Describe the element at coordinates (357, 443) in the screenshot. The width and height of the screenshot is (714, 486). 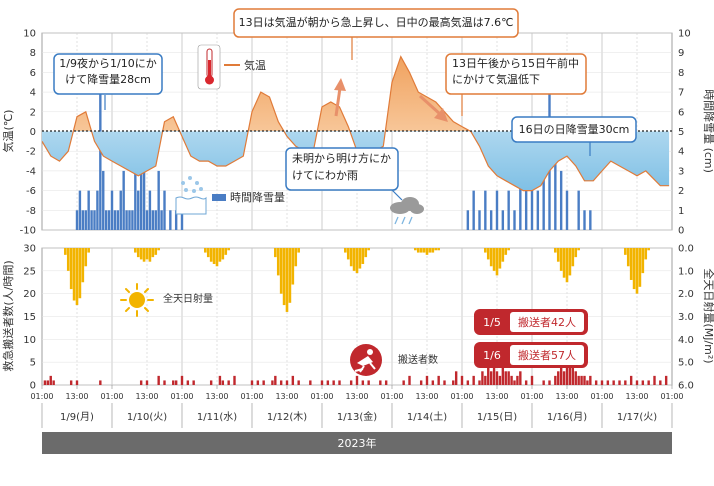
I see `year-label: 2023年` at that location.